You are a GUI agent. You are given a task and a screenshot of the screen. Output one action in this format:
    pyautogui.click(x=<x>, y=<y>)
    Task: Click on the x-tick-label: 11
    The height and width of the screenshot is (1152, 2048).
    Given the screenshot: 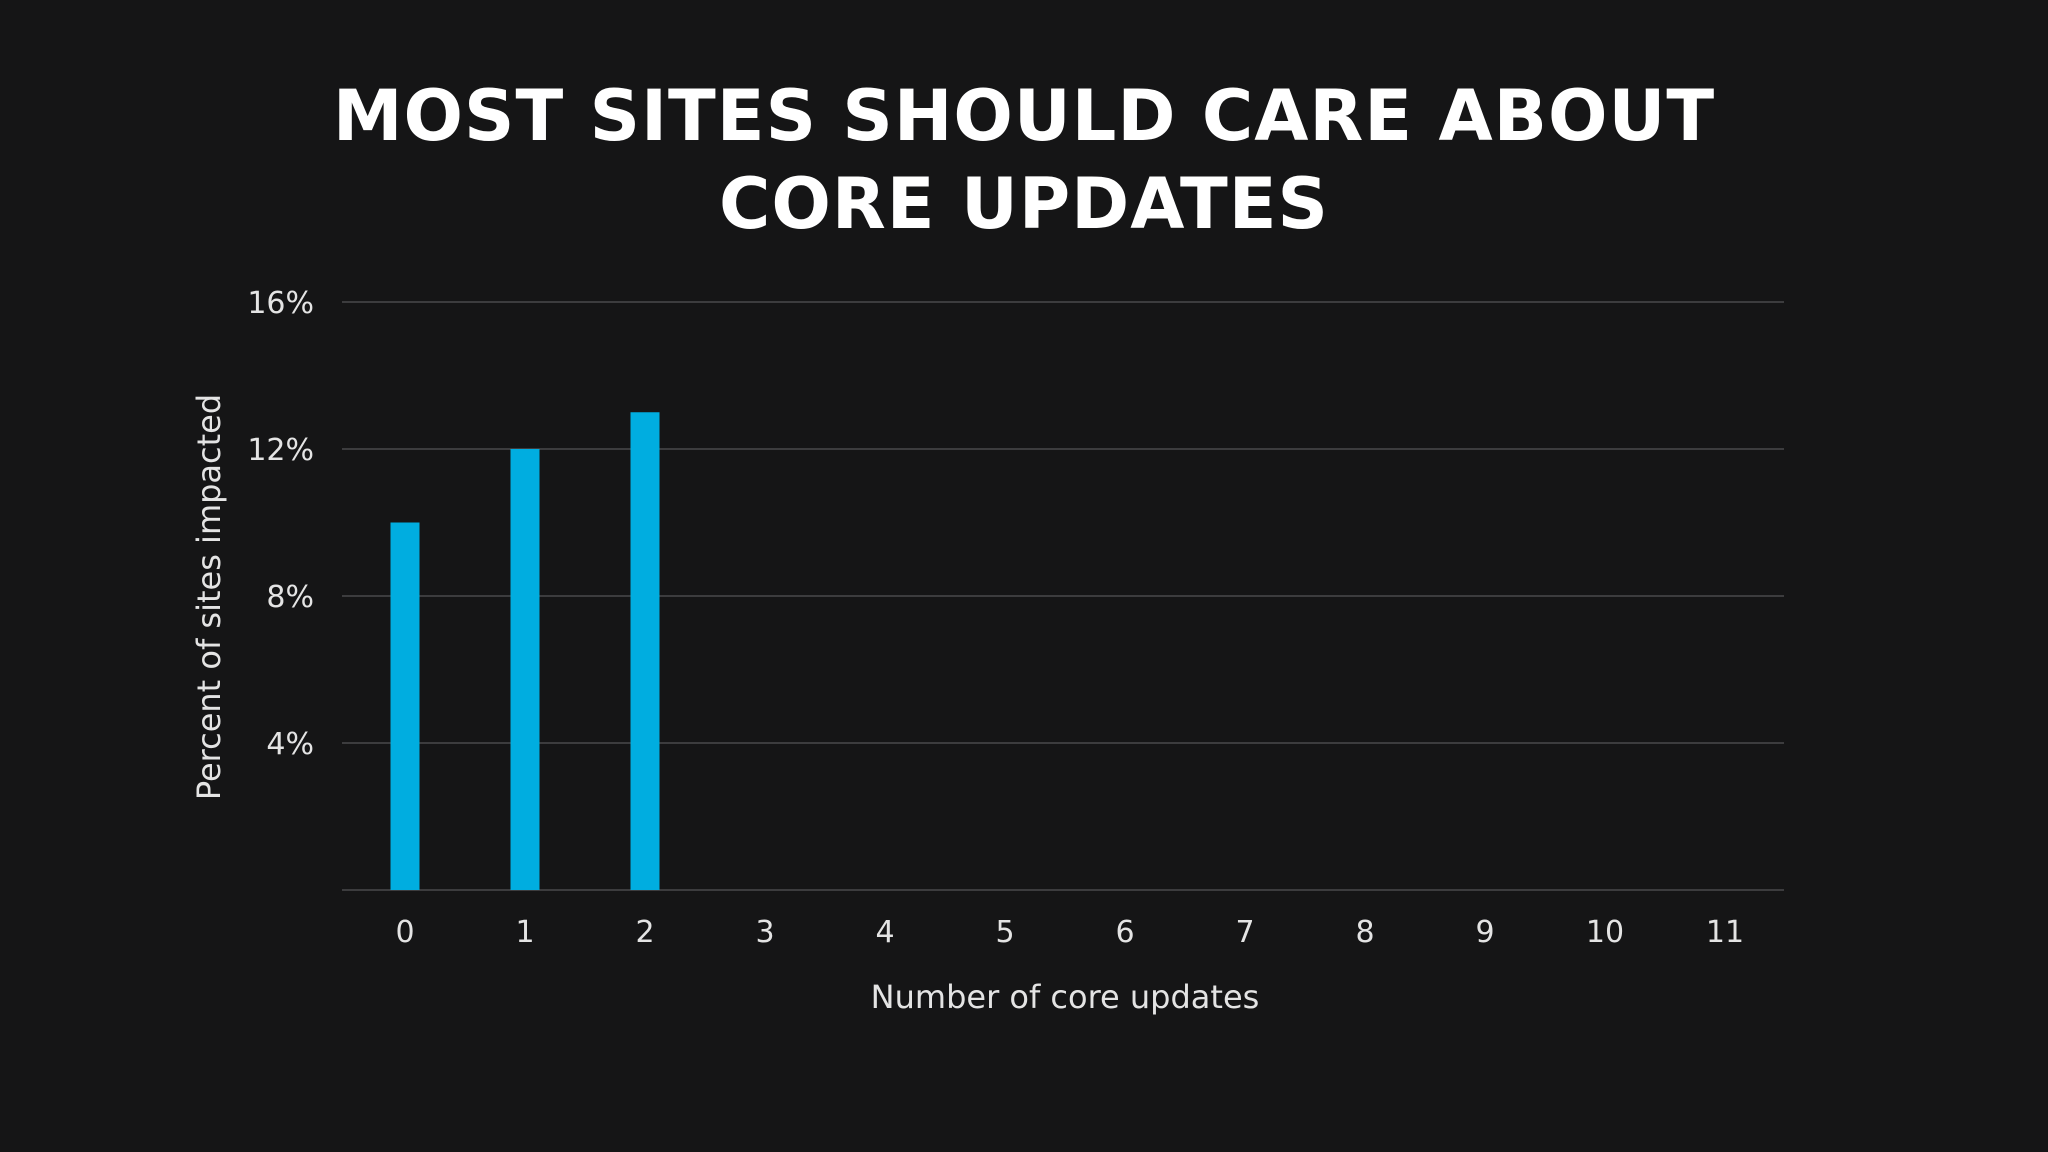 What is the action you would take?
    pyautogui.click(x=1725, y=932)
    